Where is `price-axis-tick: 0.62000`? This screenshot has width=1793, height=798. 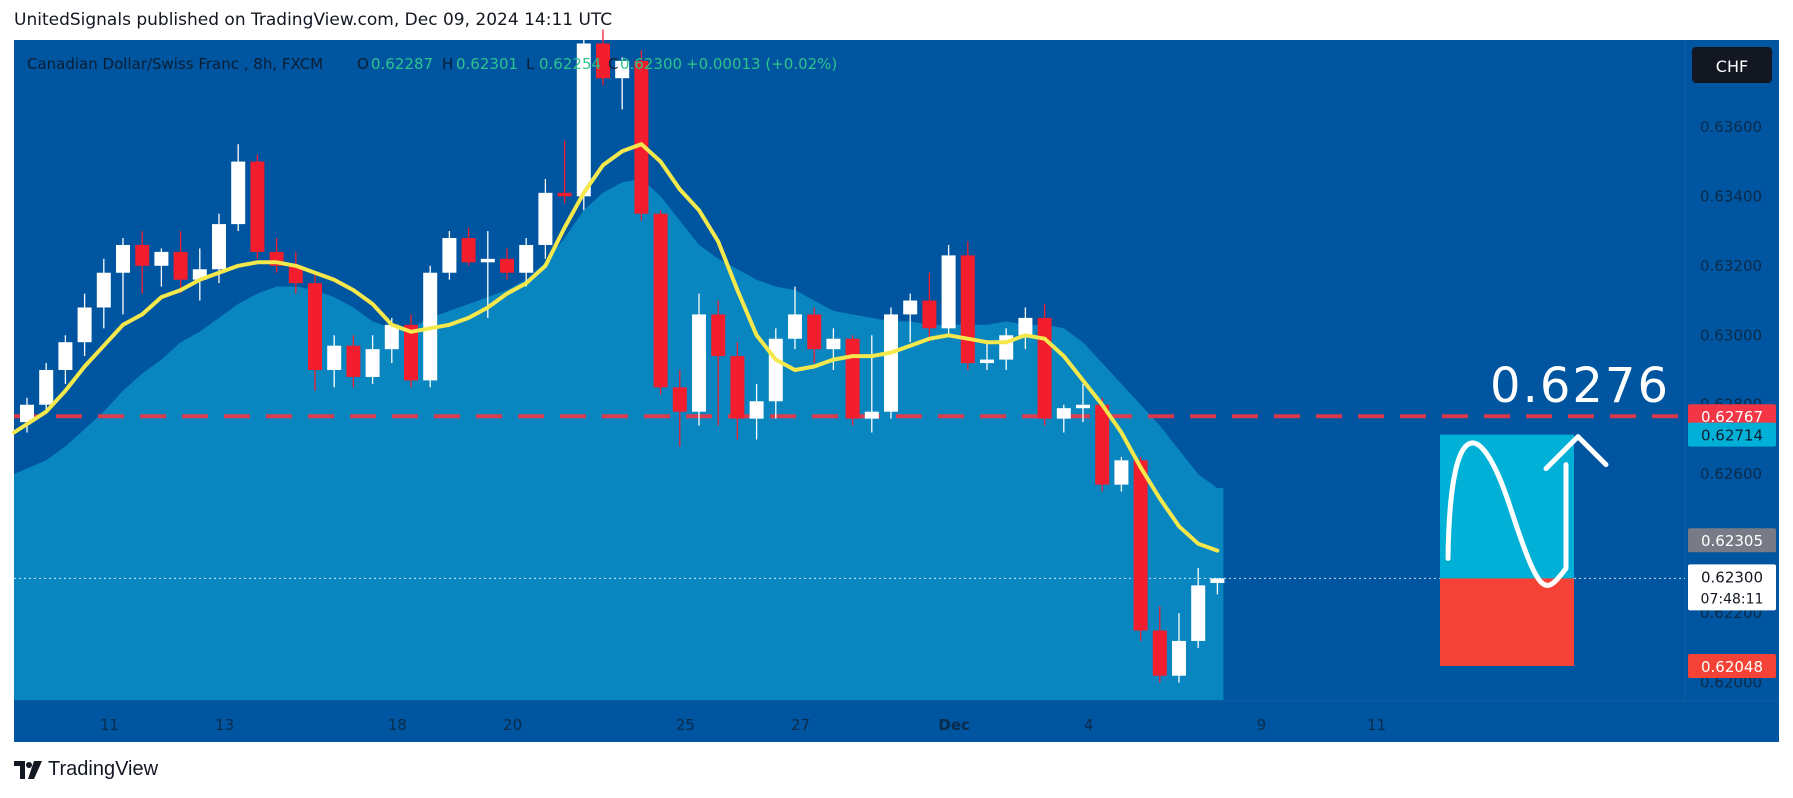
price-axis-tick: 0.62000 is located at coordinates (1731, 683).